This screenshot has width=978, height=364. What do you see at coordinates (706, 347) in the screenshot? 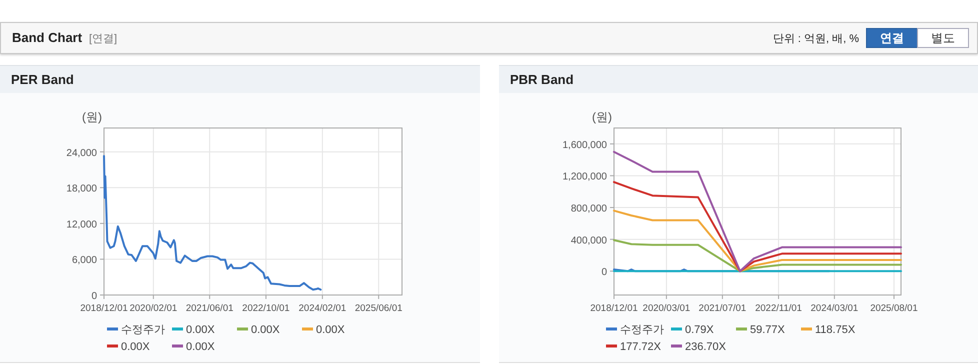
I see `legend-label: 236.70X` at bounding box center [706, 347].